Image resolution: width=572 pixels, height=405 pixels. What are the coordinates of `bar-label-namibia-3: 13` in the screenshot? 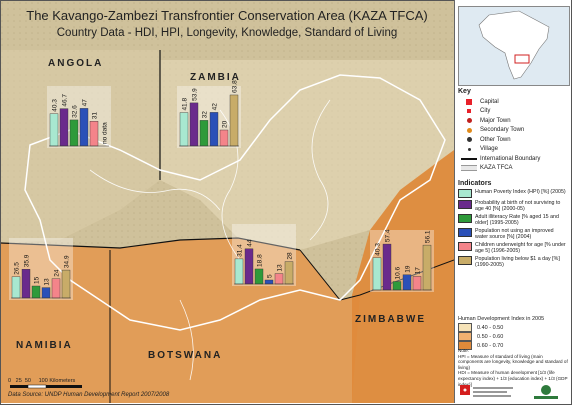 It's located at (47, 282).